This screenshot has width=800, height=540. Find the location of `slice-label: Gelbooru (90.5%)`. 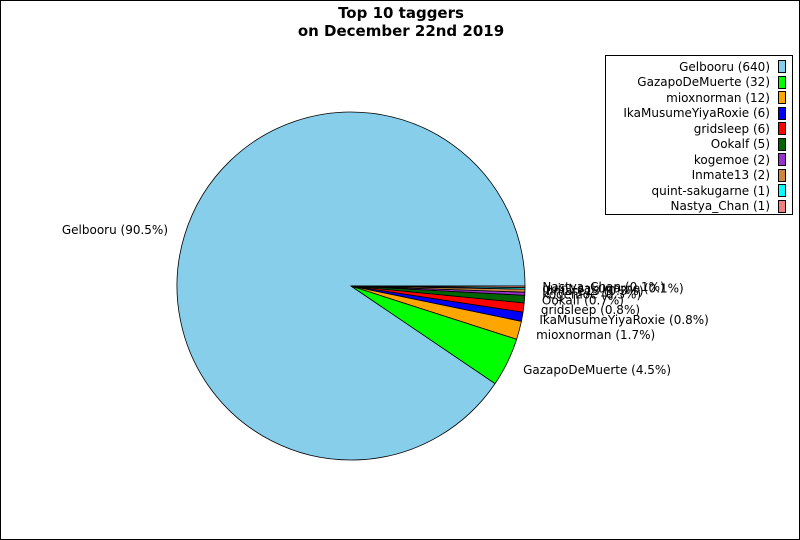

slice-label: Gelbooru (90.5%) is located at coordinates (115, 230).